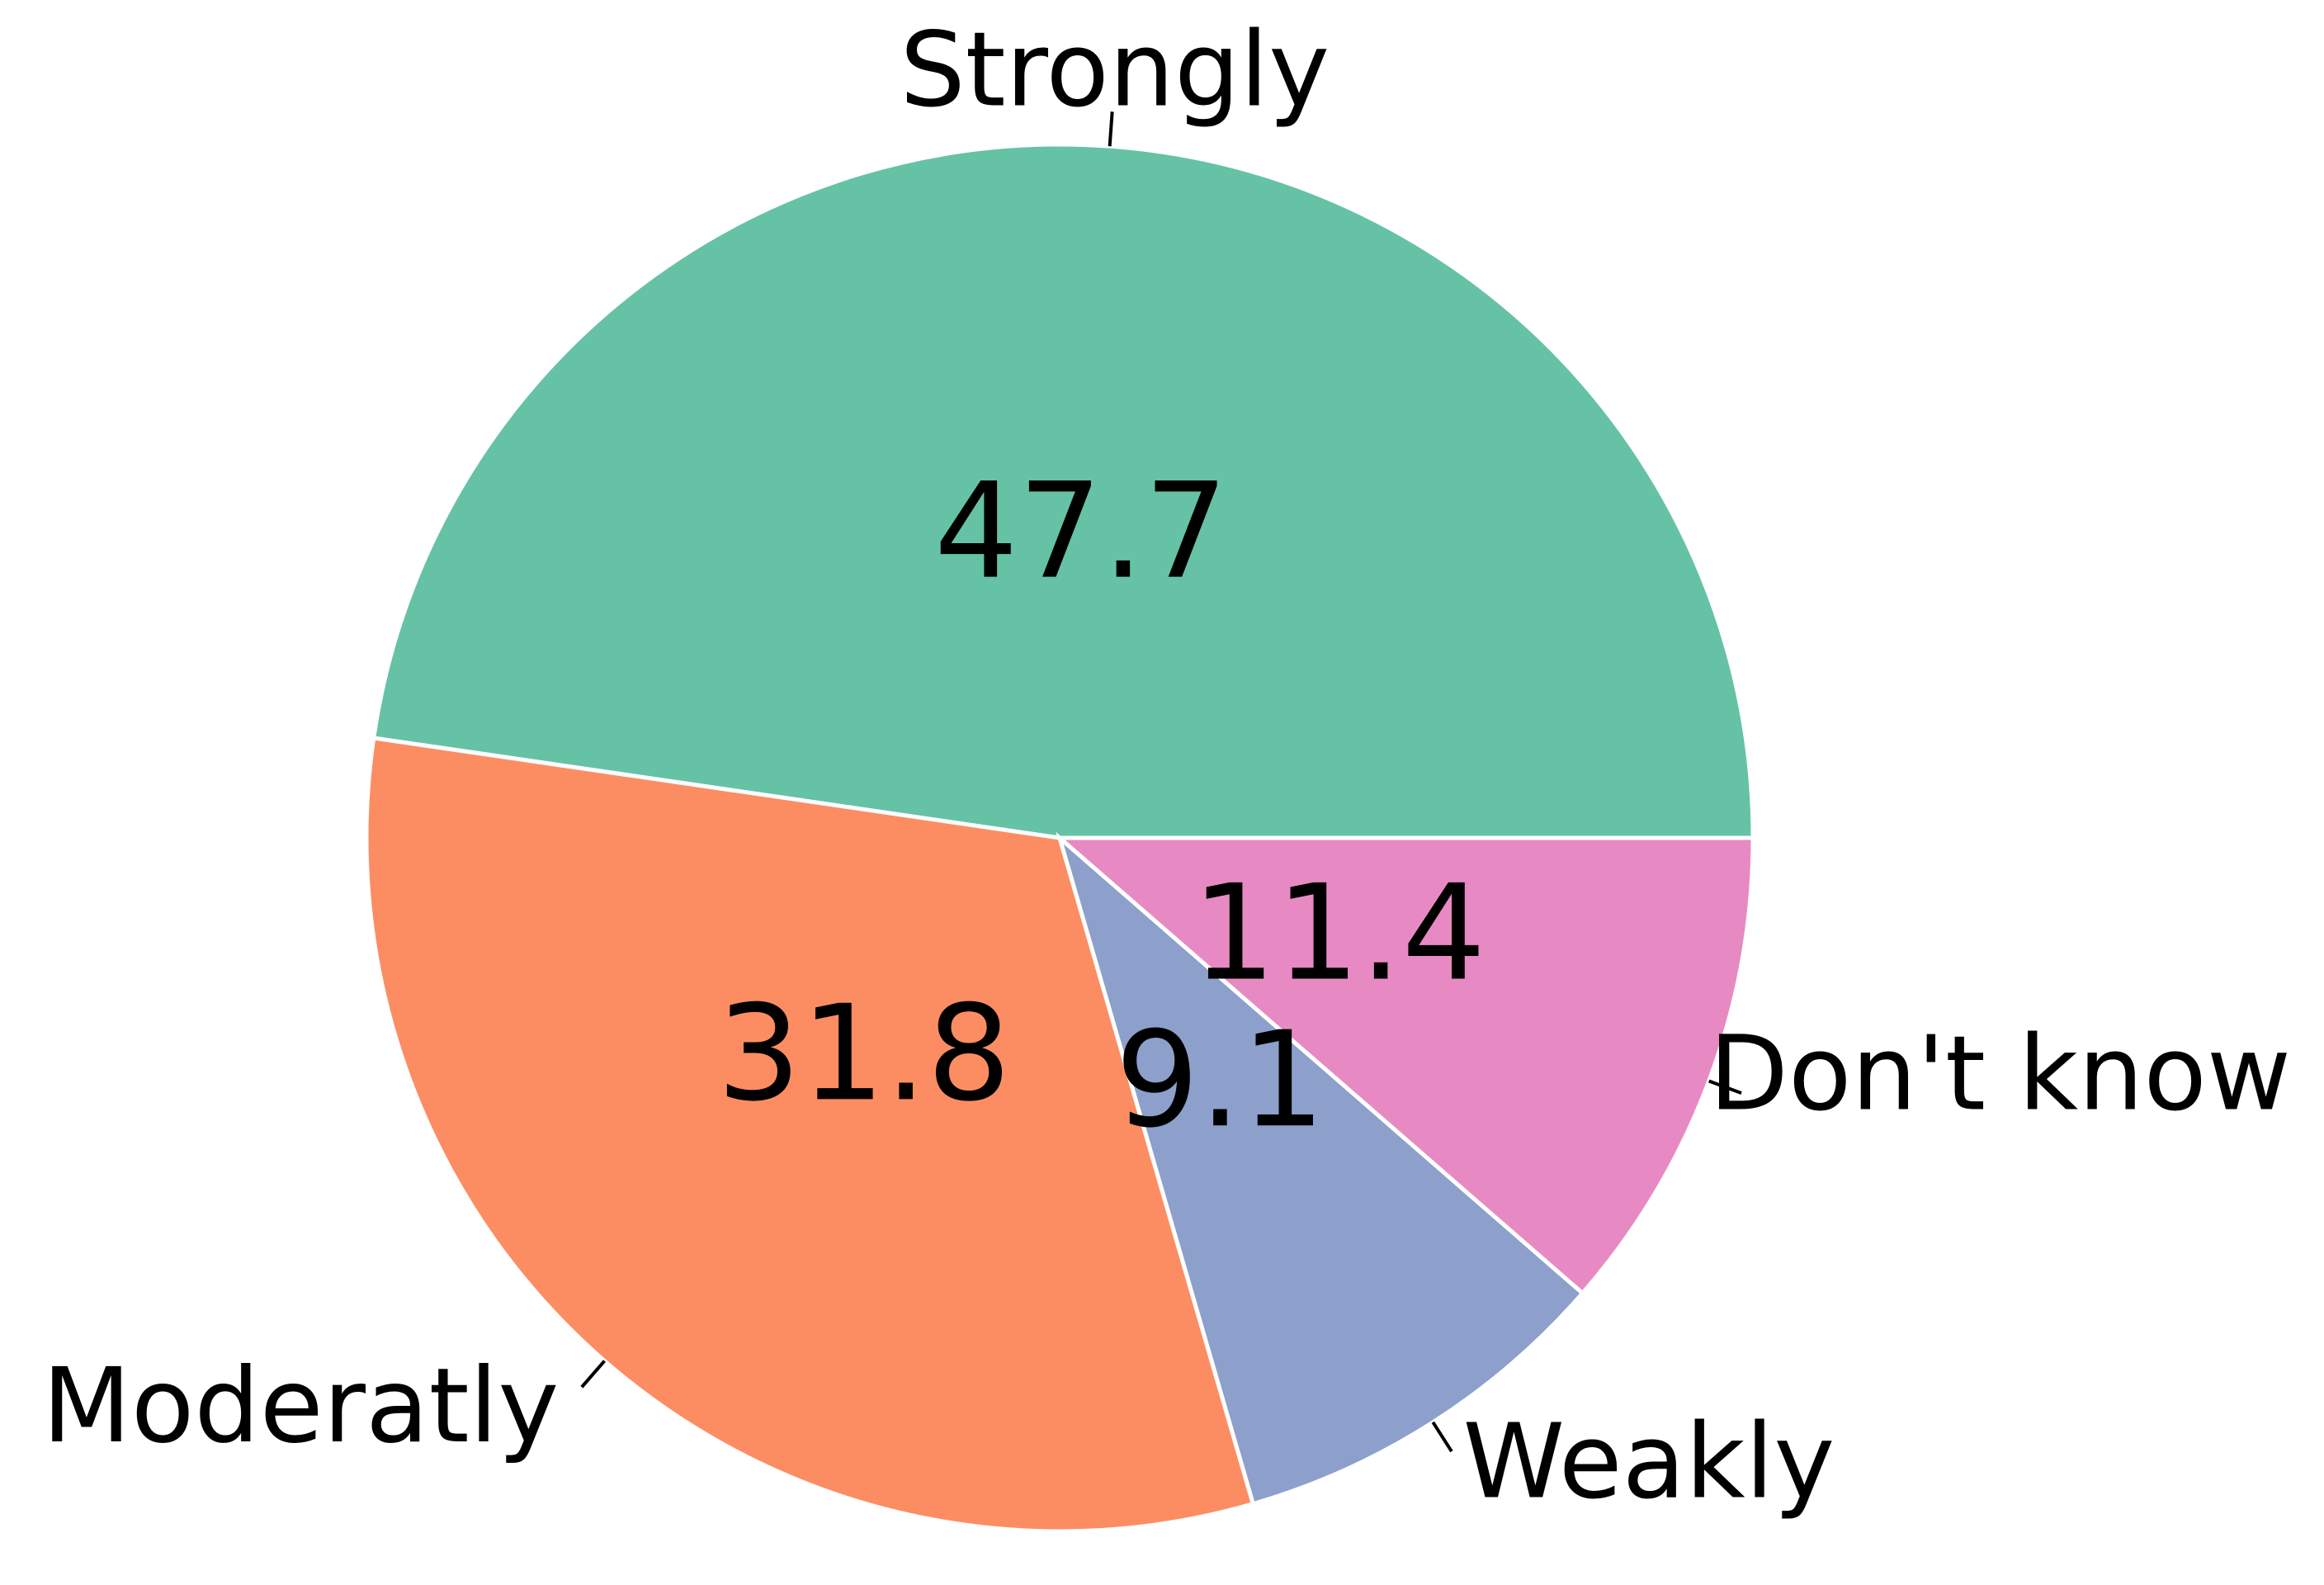  Describe the element at coordinates (1115, 70) in the screenshot. I see `slice-label: Strongly` at that location.